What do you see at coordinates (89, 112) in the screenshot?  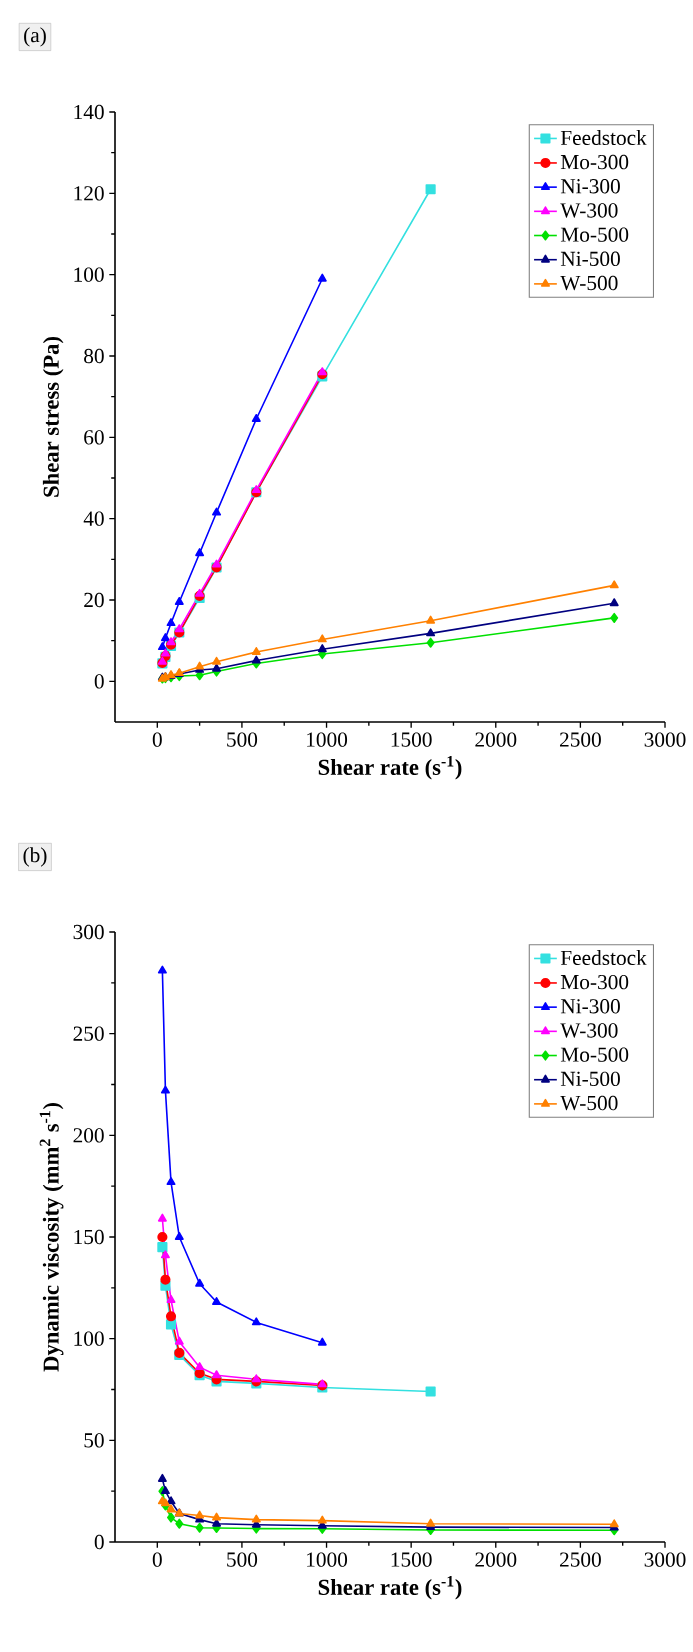 I see `y-tick-label: 140` at bounding box center [89, 112].